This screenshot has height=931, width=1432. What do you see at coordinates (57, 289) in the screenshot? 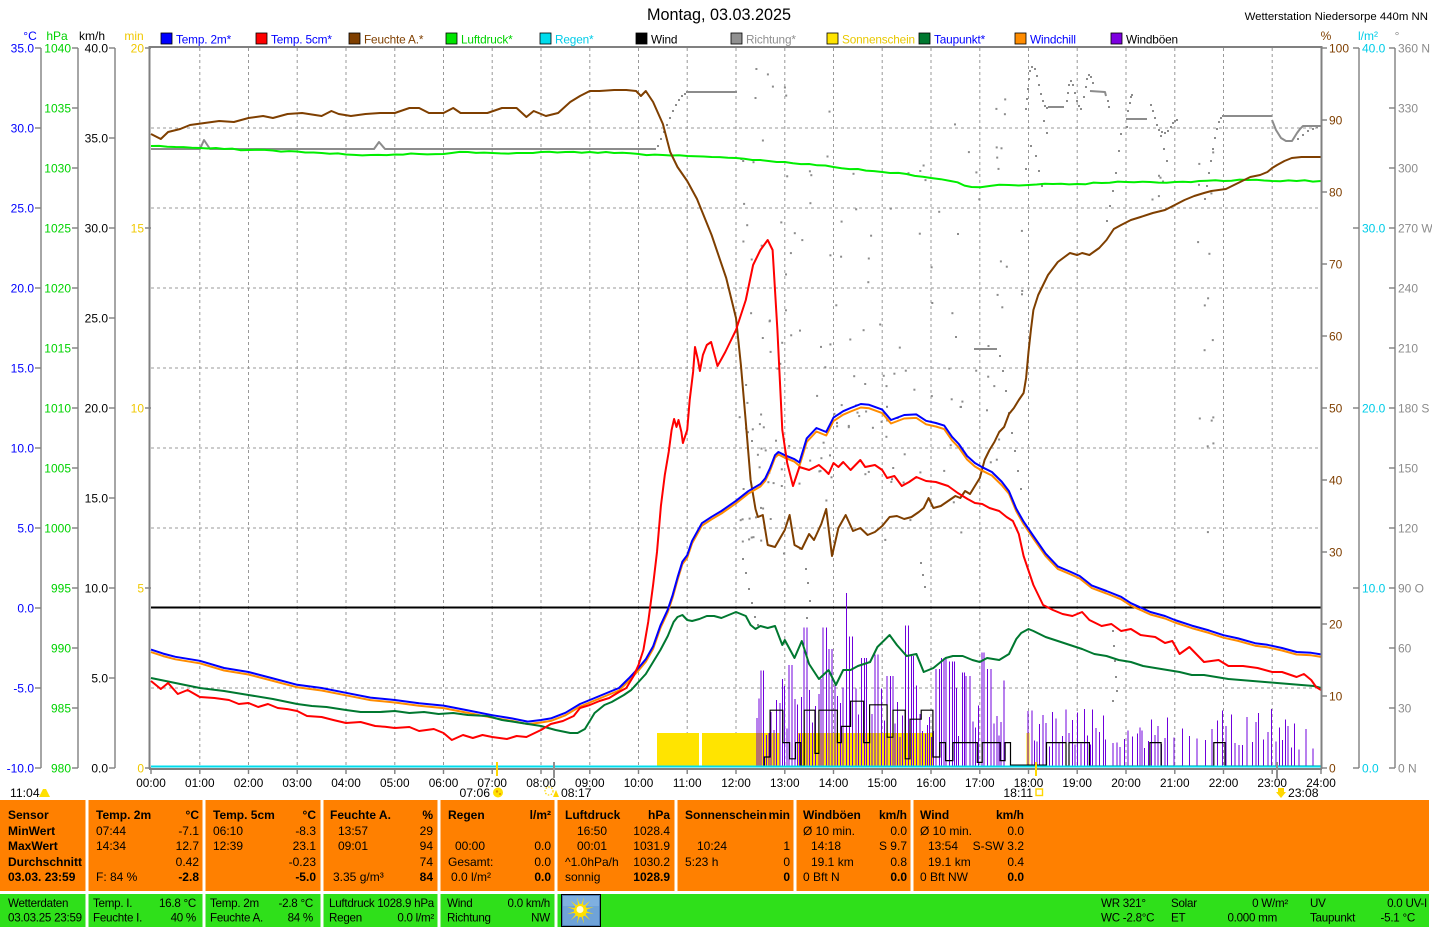
I see `svg-text: 1020` at bounding box center [57, 289].